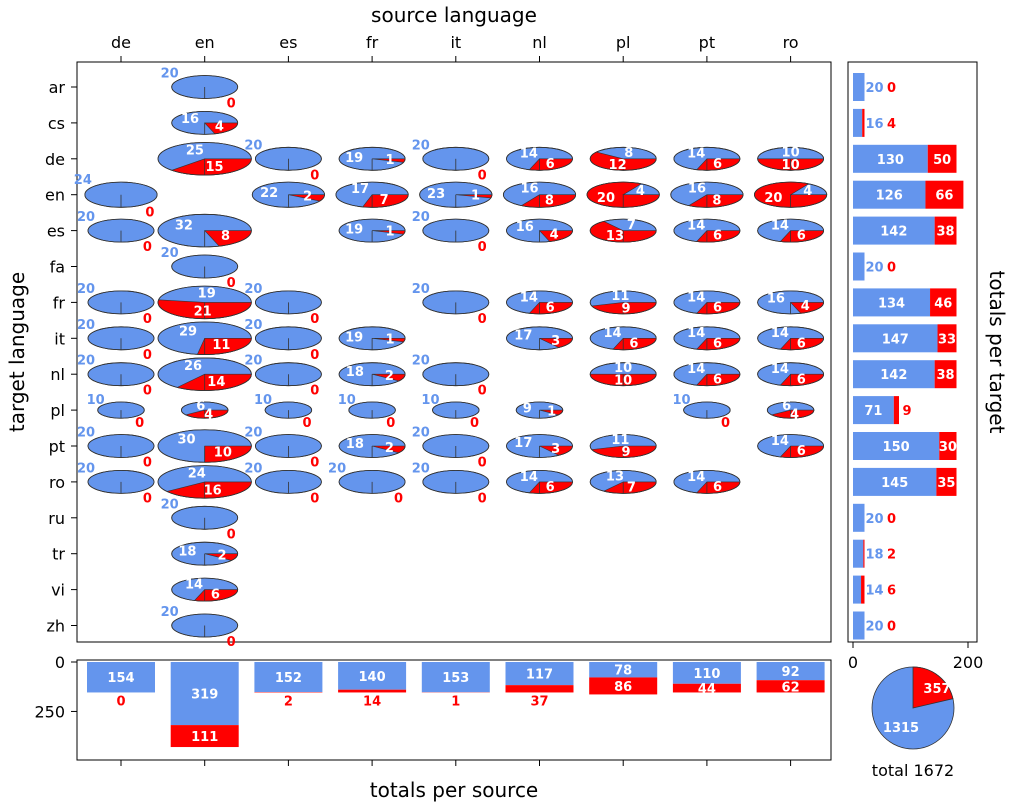 The image size is (1013, 804). I want to click on source-bar-red-label: 62, so click(791, 687).